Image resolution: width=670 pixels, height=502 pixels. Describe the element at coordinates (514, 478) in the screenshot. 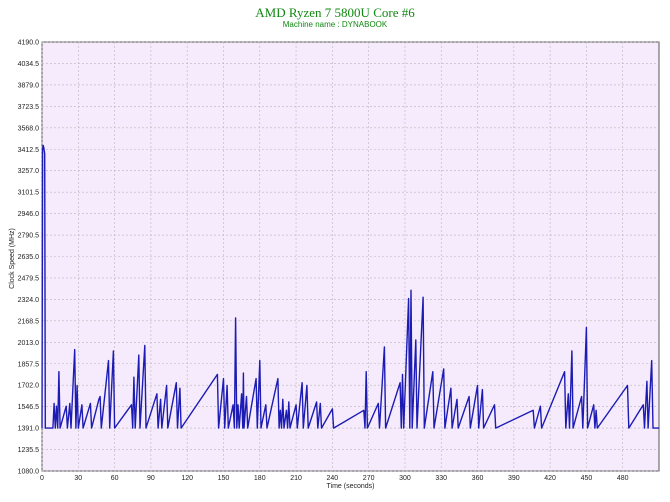

I see `x-tick-label: 390` at that location.